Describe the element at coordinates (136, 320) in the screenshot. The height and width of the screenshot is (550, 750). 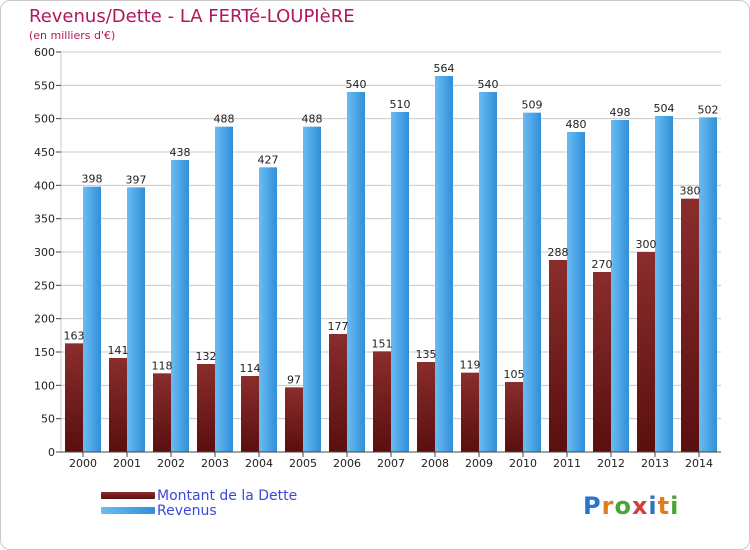
I see `bar-revenue-2001` at that location.